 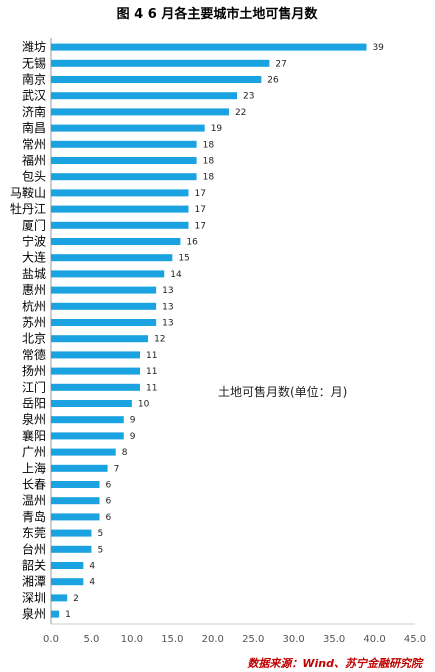 I want to click on legend-annotation: 土地可售月数(单位：月), so click(x=282, y=391).